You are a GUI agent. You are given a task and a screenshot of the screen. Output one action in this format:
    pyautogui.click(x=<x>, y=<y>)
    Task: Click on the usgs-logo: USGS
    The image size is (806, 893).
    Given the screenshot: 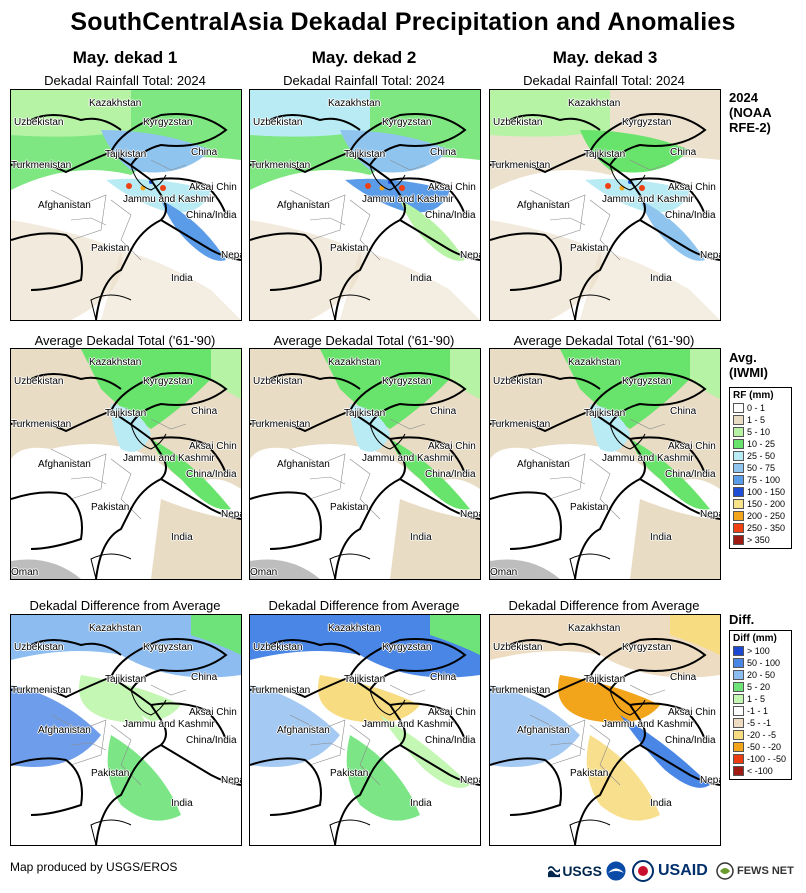 What is the action you would take?
    pyautogui.click(x=575, y=871)
    